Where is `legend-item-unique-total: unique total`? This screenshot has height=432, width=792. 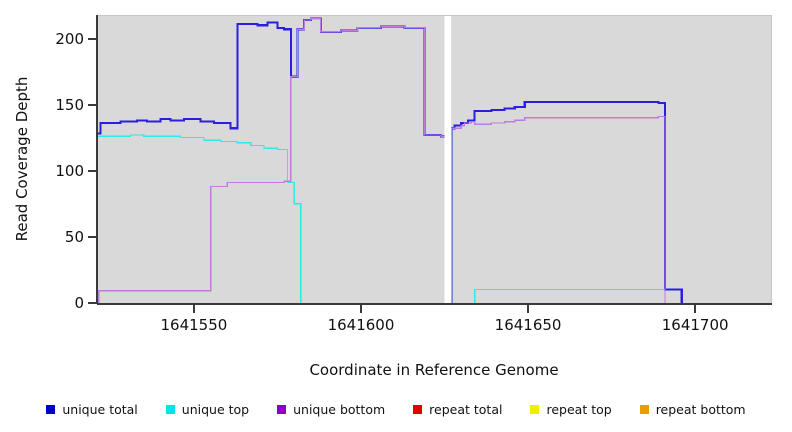 legend-item-unique-total: unique total is located at coordinates (92, 409).